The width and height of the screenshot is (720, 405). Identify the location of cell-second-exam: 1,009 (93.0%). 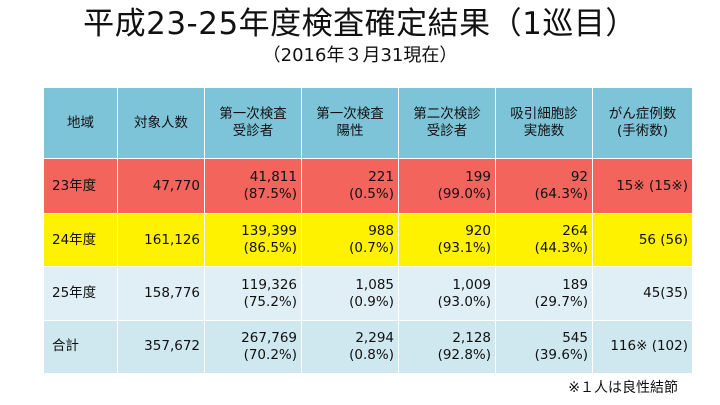
(447, 293).